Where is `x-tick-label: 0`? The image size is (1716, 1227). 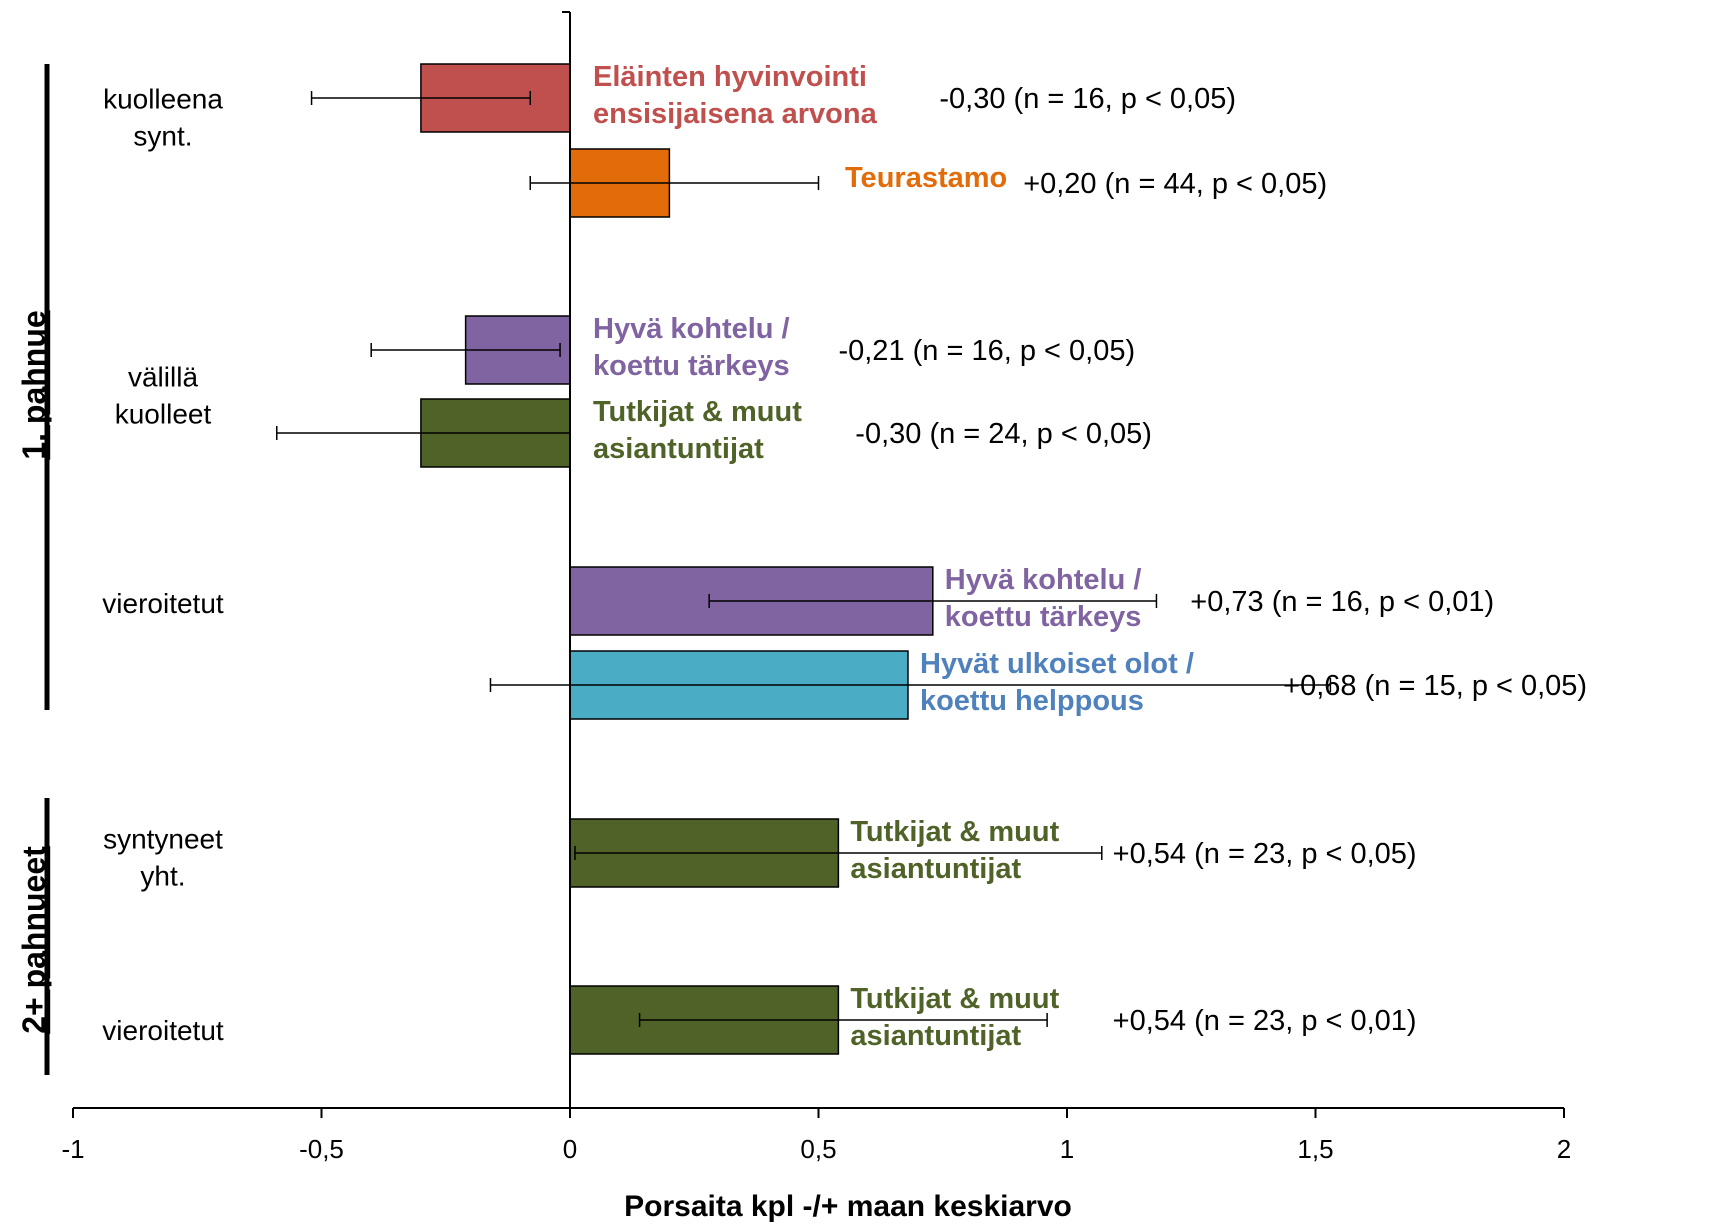 x-tick-label: 0 is located at coordinates (570, 1149).